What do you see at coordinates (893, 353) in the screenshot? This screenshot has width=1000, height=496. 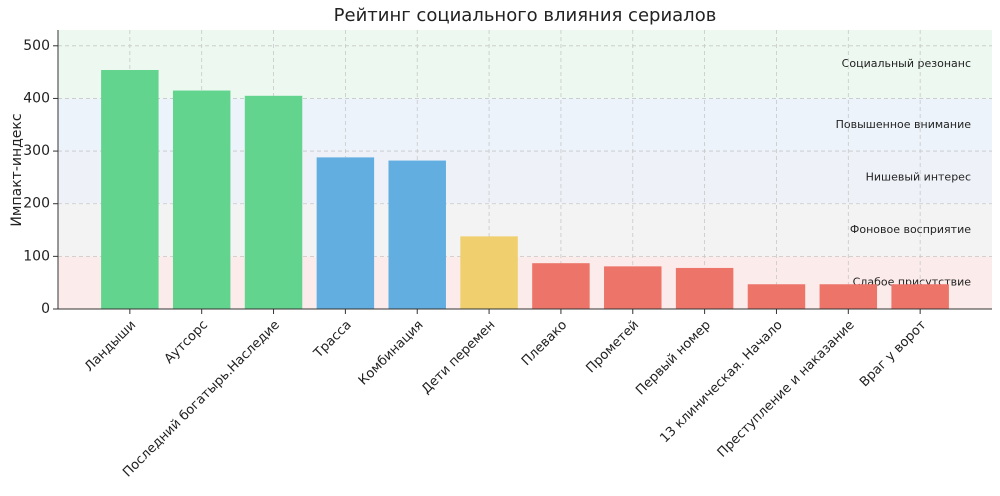 I see `x-tick-label: Враг у ворот` at bounding box center [893, 353].